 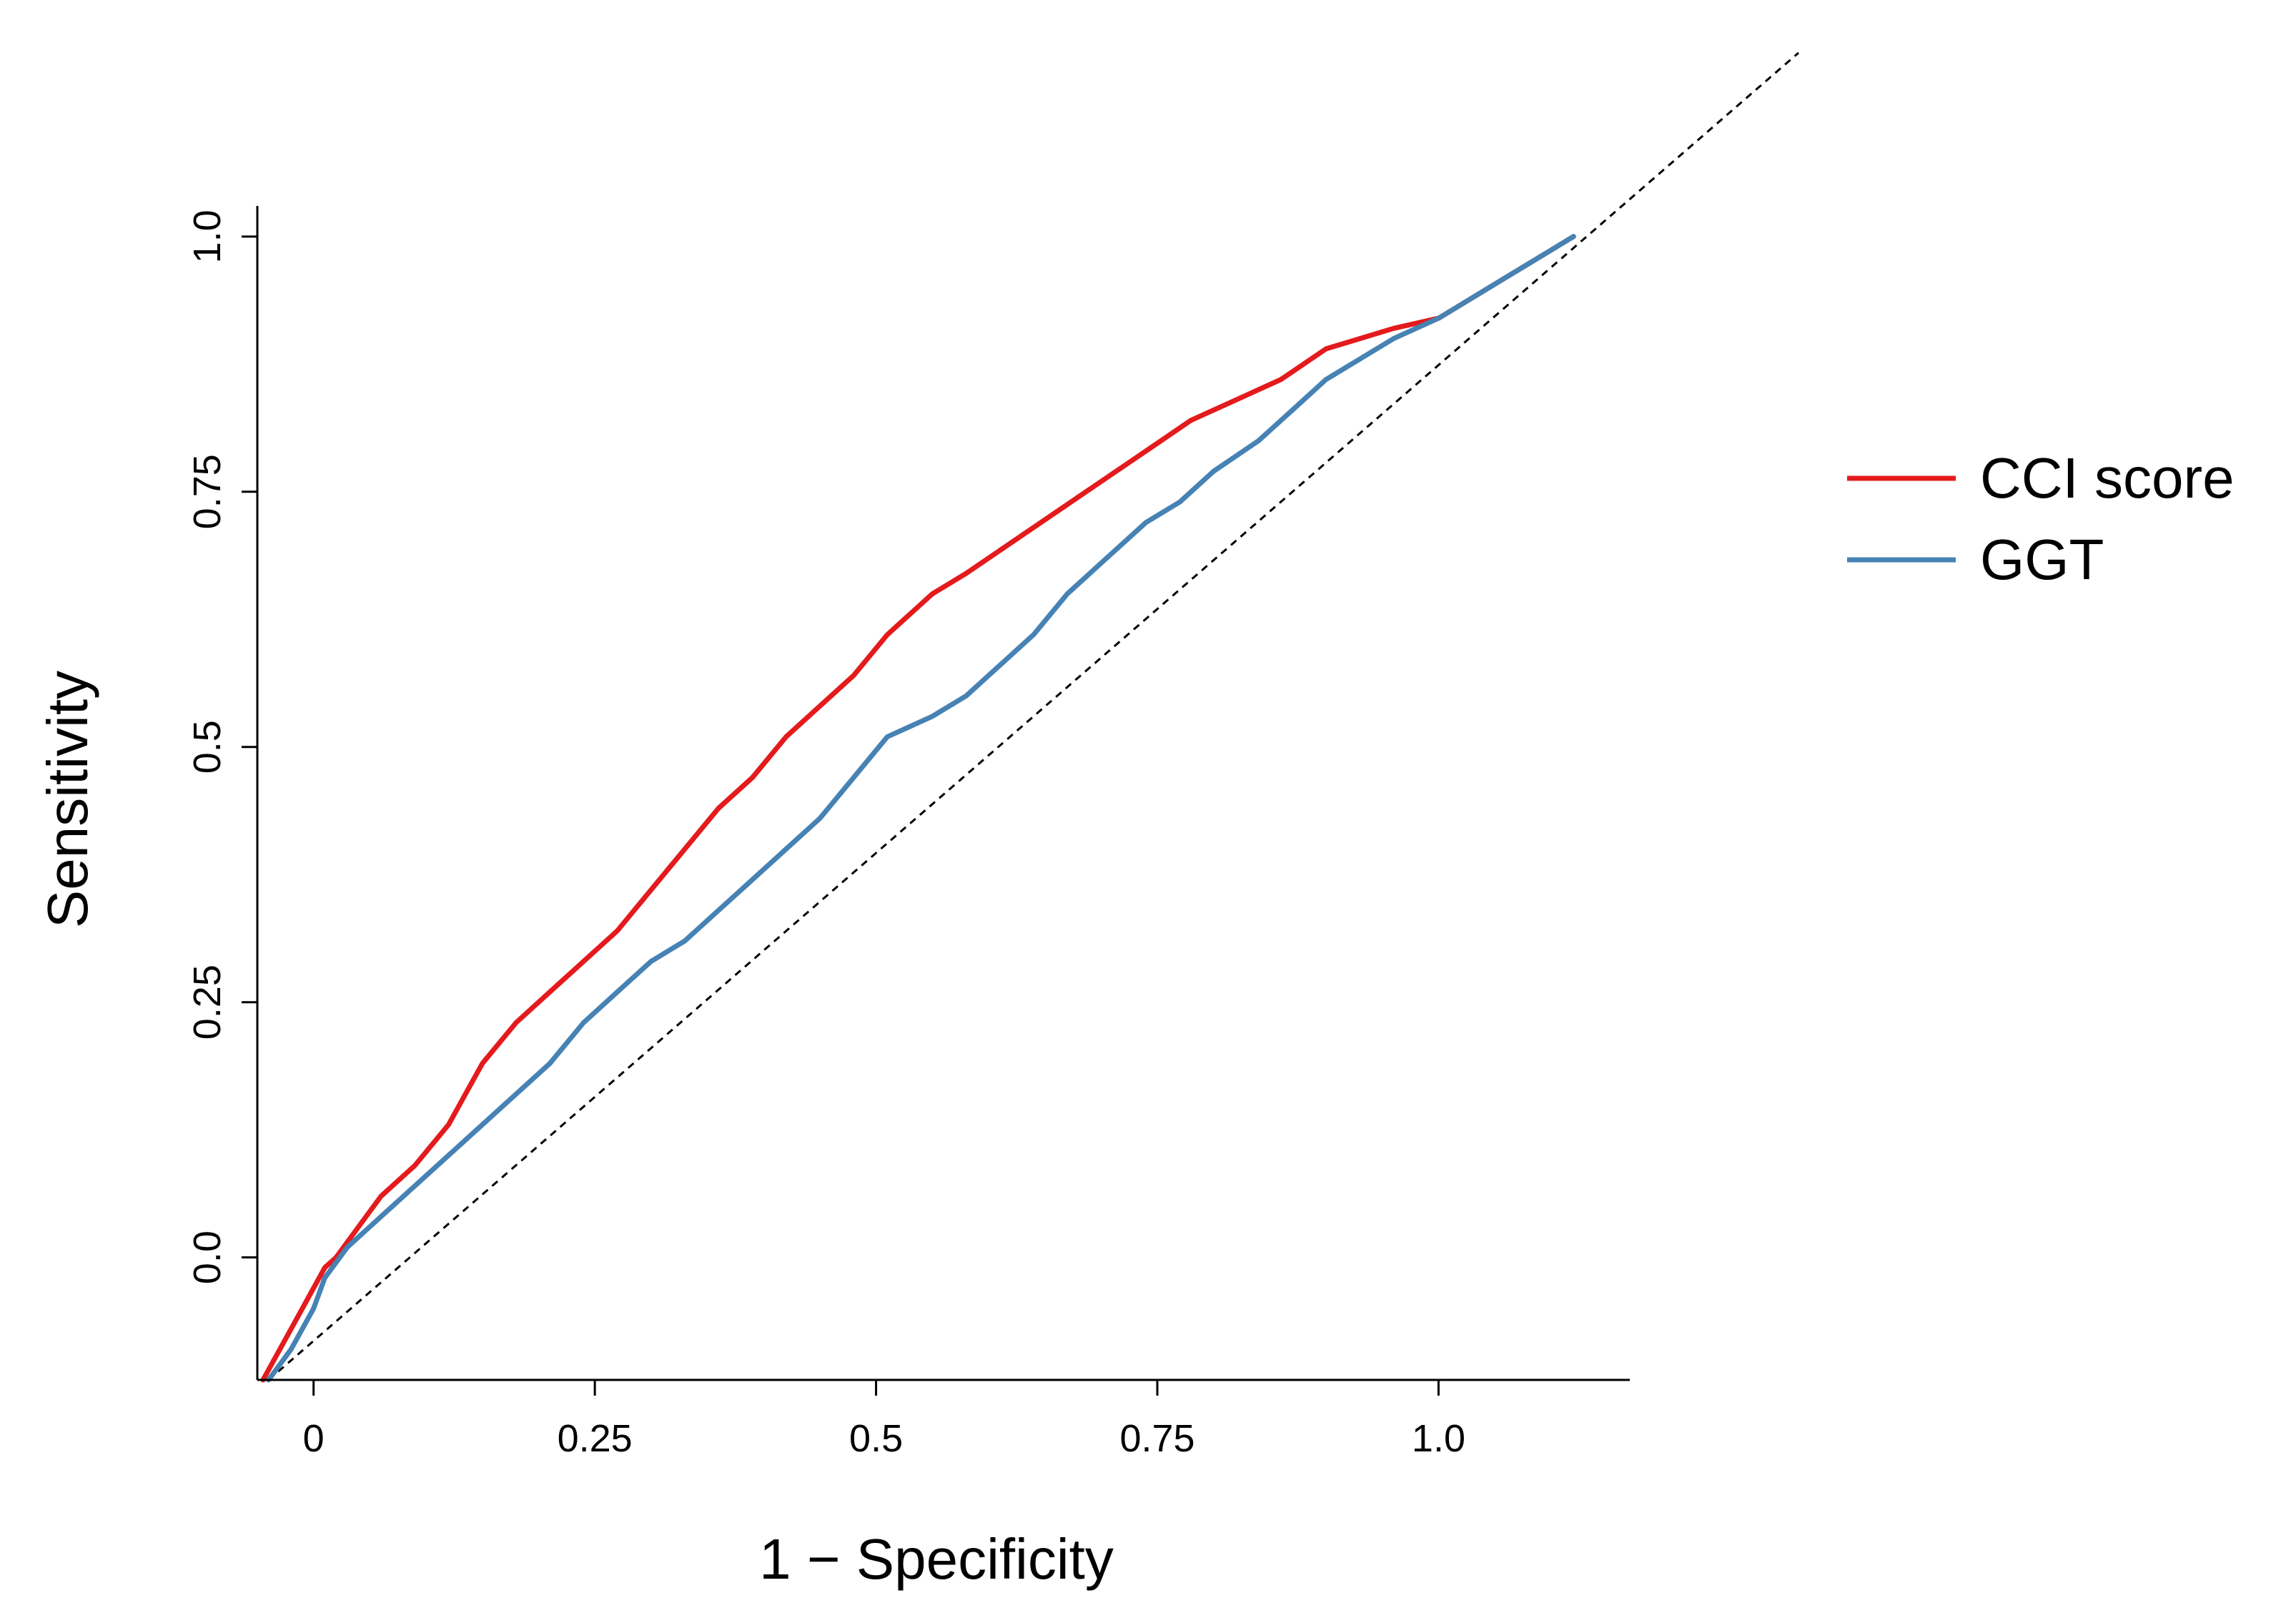 I want to click on y-tick-label: 0.25, so click(x=207, y=1002).